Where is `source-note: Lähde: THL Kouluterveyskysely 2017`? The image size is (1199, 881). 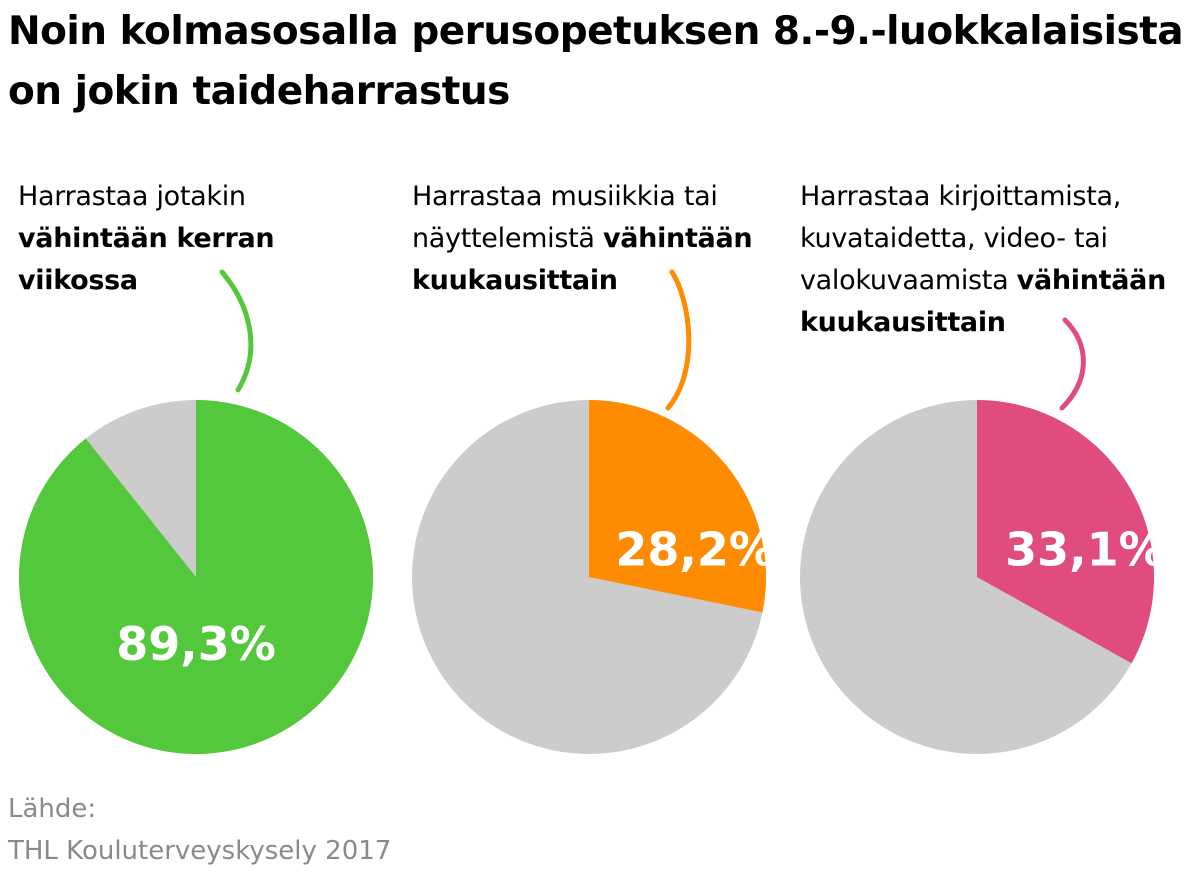 source-note: Lähde: THL Kouluterveyskysely 2017 is located at coordinates (199, 830).